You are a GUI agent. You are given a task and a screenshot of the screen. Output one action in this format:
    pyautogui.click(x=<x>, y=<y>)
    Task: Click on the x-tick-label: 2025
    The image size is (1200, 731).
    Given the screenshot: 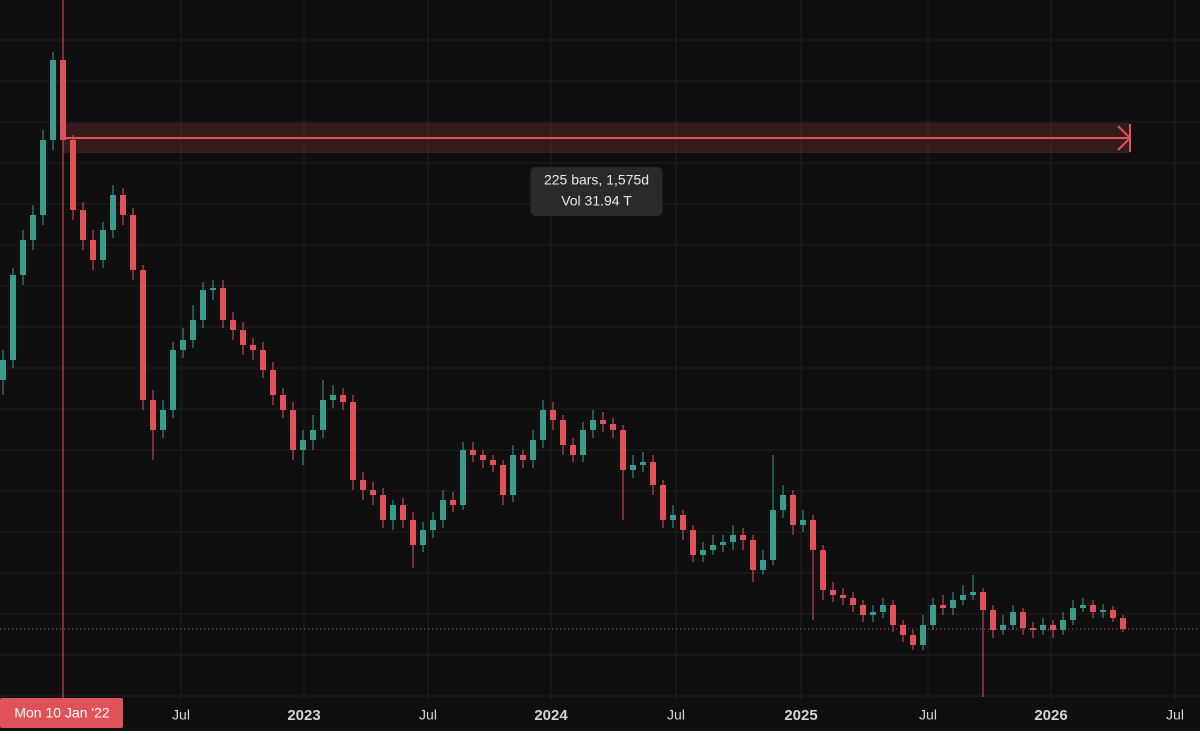 What is the action you would take?
    pyautogui.click(x=800, y=715)
    